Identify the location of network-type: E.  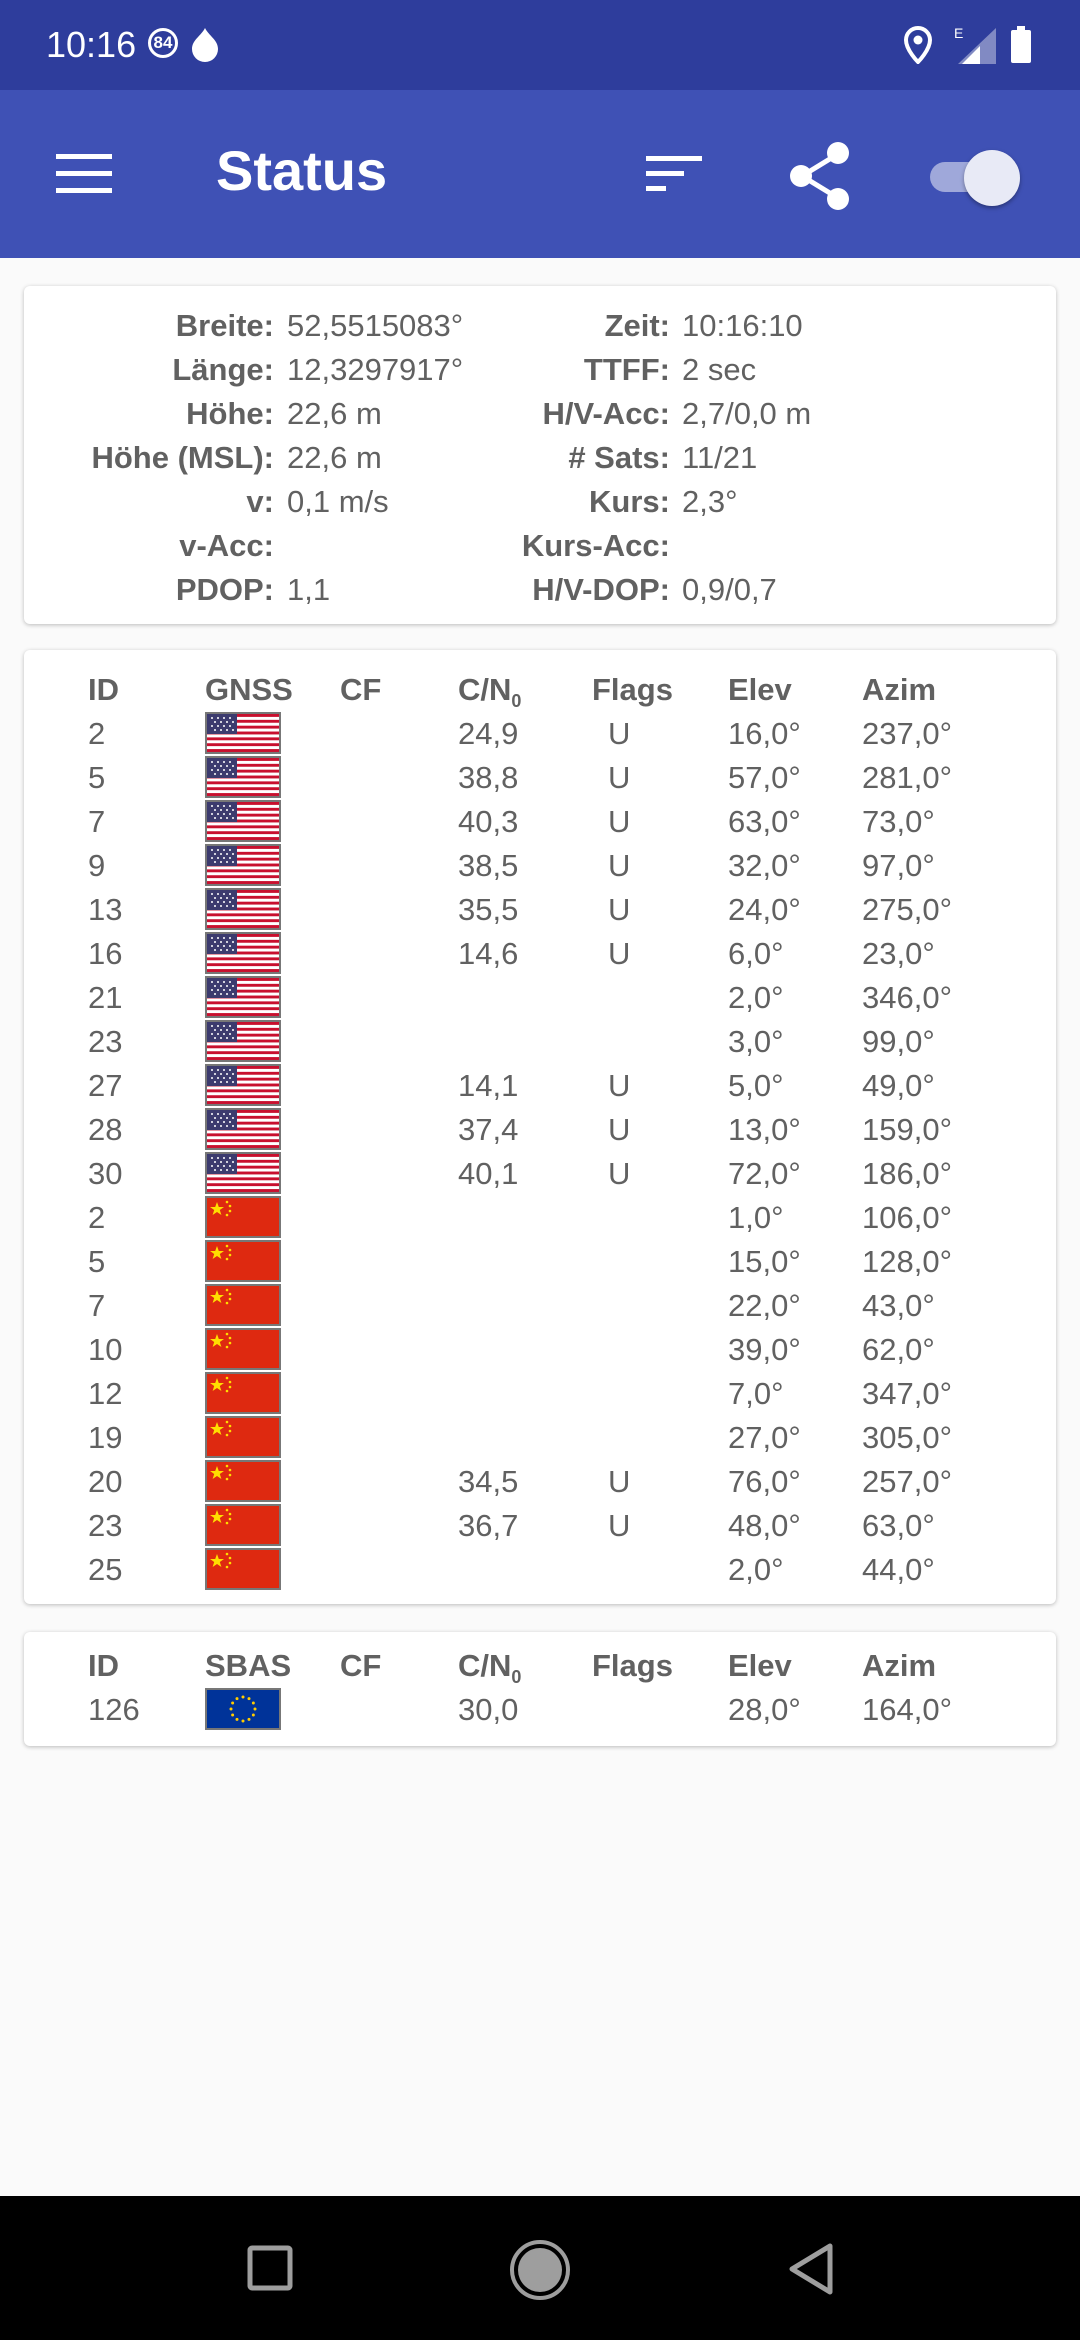
(958, 33).